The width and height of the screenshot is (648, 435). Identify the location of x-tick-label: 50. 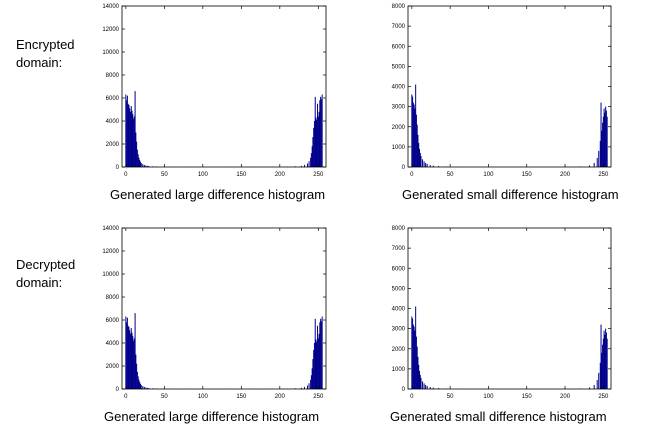
(164, 397).